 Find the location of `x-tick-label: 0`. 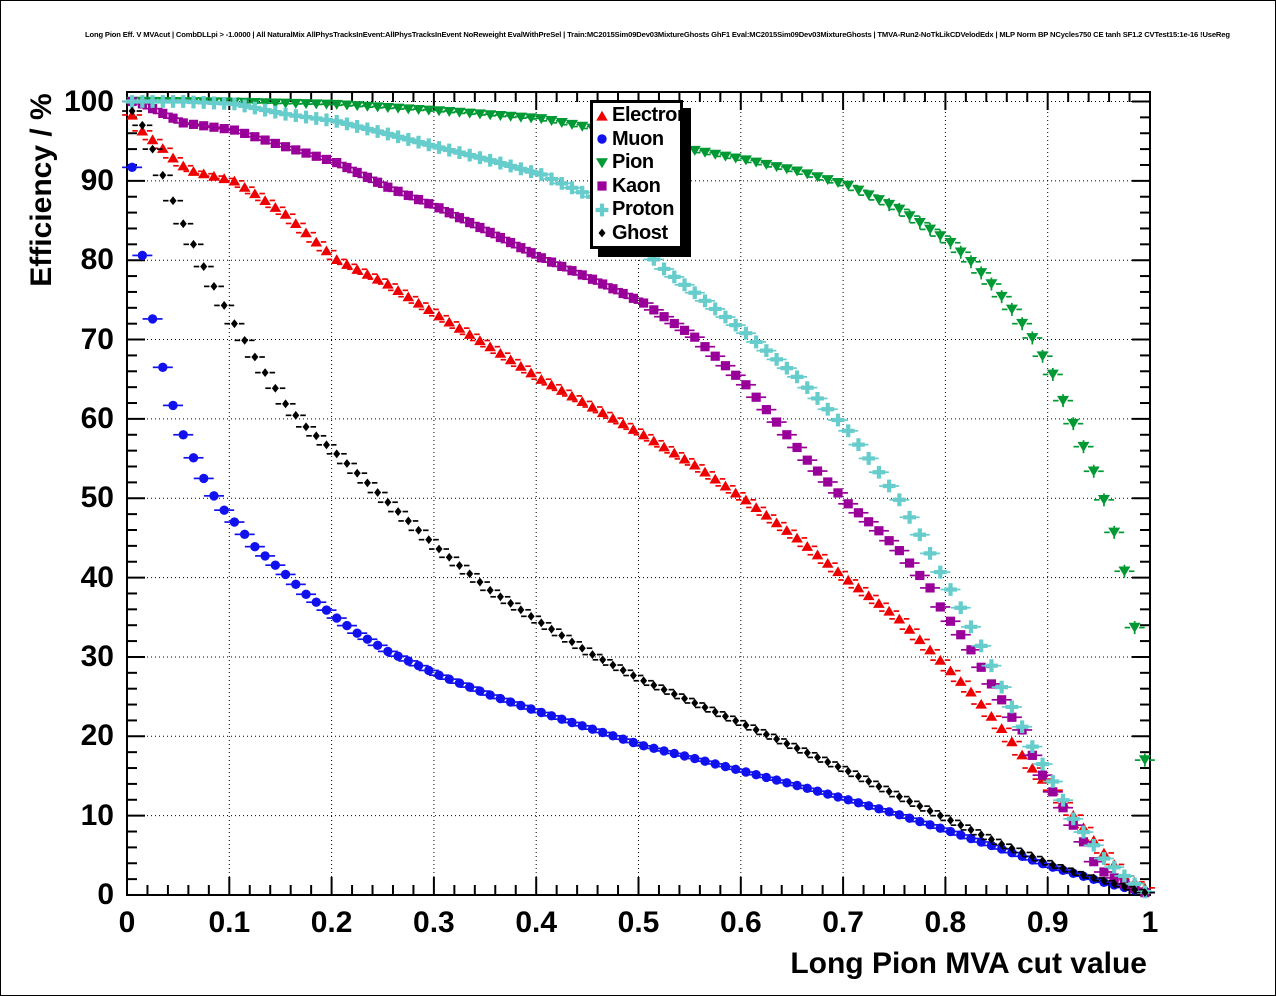

x-tick-label: 0 is located at coordinates (127, 922).